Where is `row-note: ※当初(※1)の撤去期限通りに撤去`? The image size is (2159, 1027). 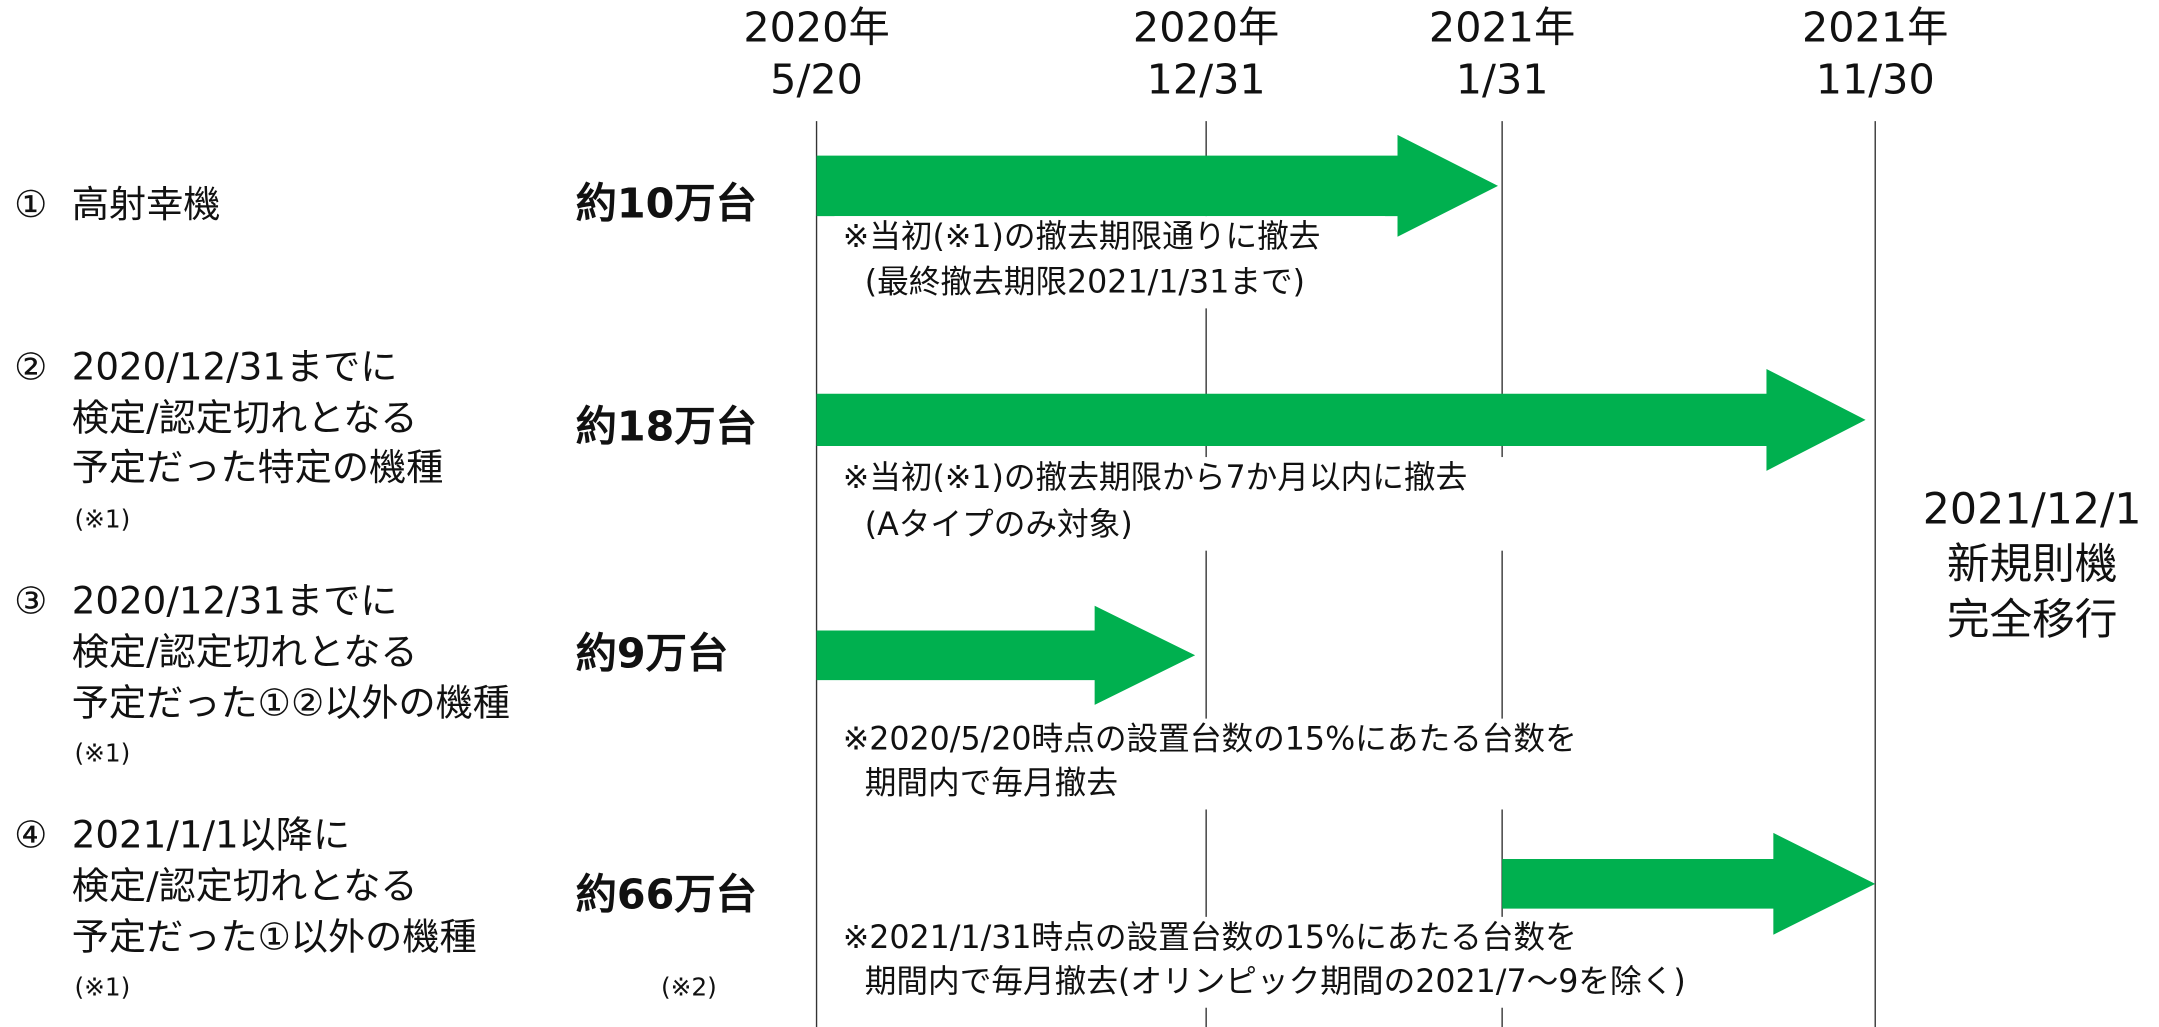
row-note: ※当初(※1)の撤去期限通りに撤去 is located at coordinates (1082, 237).